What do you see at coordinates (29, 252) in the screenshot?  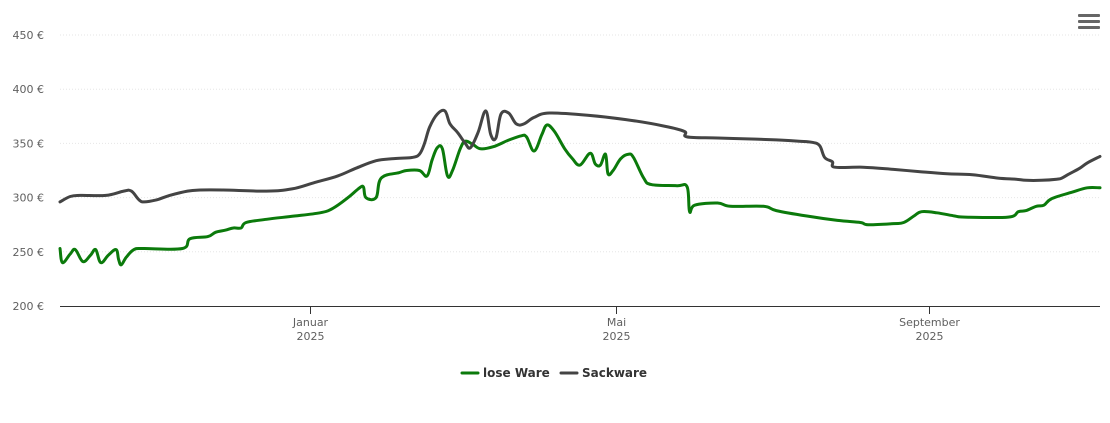 I see `y-tick-label: 250 €` at bounding box center [29, 252].